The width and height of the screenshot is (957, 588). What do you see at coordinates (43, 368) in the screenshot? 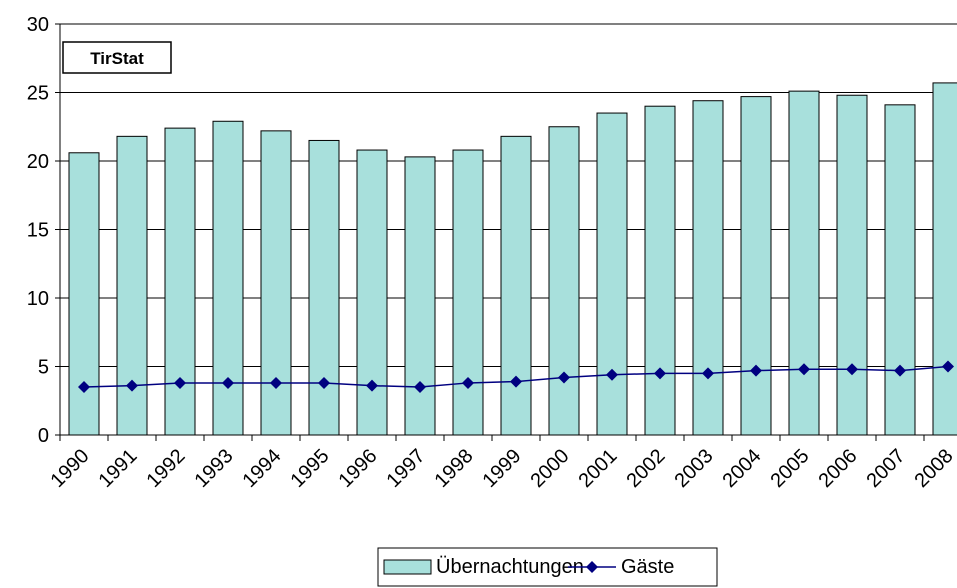
I see `y-tick-label: 5` at bounding box center [43, 368].